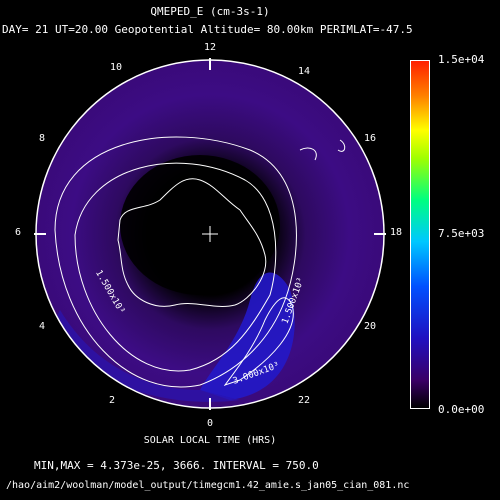 The width and height of the screenshot is (500, 500). What do you see at coordinates (42, 138) in the screenshot?
I see `hour-label-8: 8` at bounding box center [42, 138].